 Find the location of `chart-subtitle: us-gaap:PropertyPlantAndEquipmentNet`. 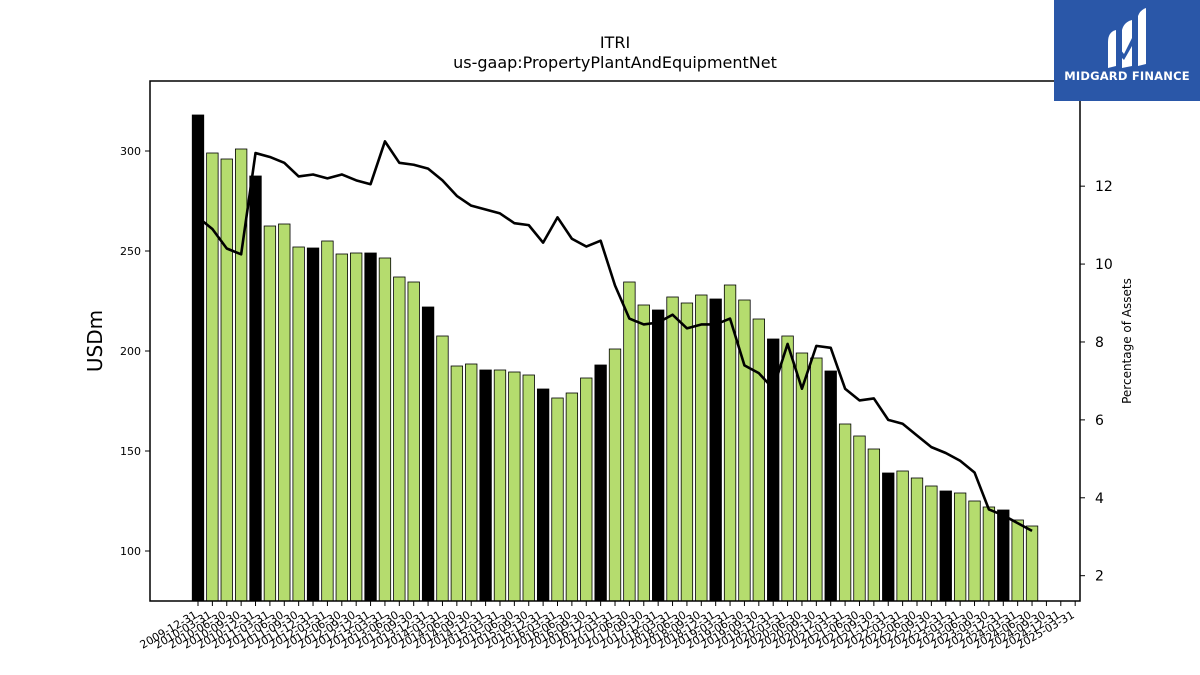

chart-subtitle: us-gaap:PropertyPlantAndEquipmentNet is located at coordinates (615, 62).